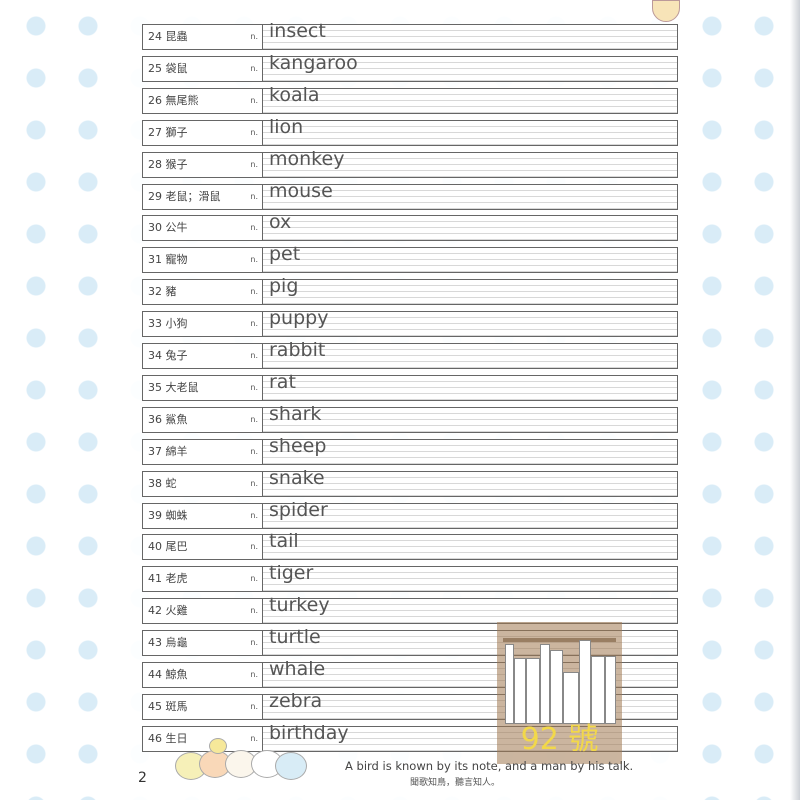 The width and height of the screenshot is (800, 800). I want to click on chinese-meaning: 35 大老鼠 n., so click(203, 387).